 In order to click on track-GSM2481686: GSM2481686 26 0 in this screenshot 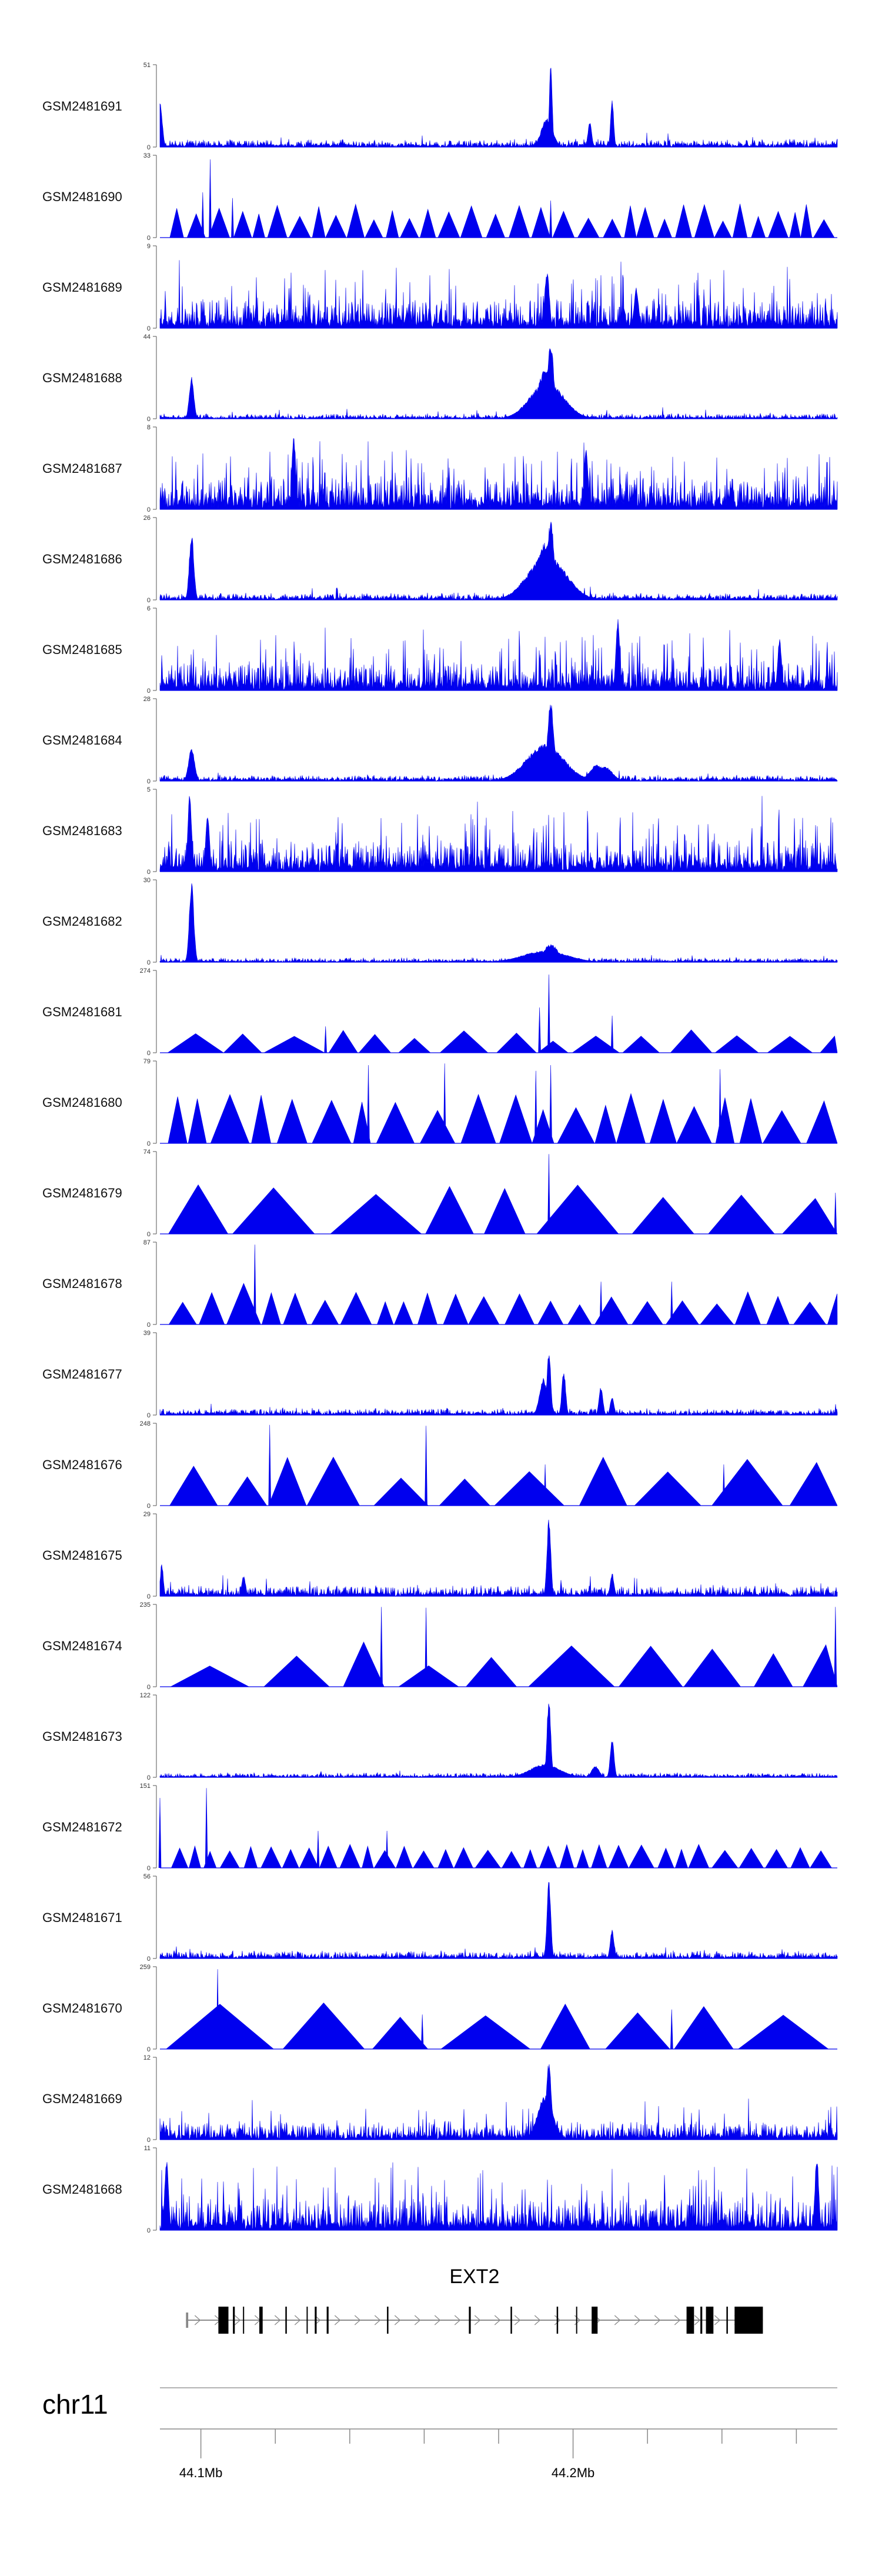, I will do `click(440, 559)`.